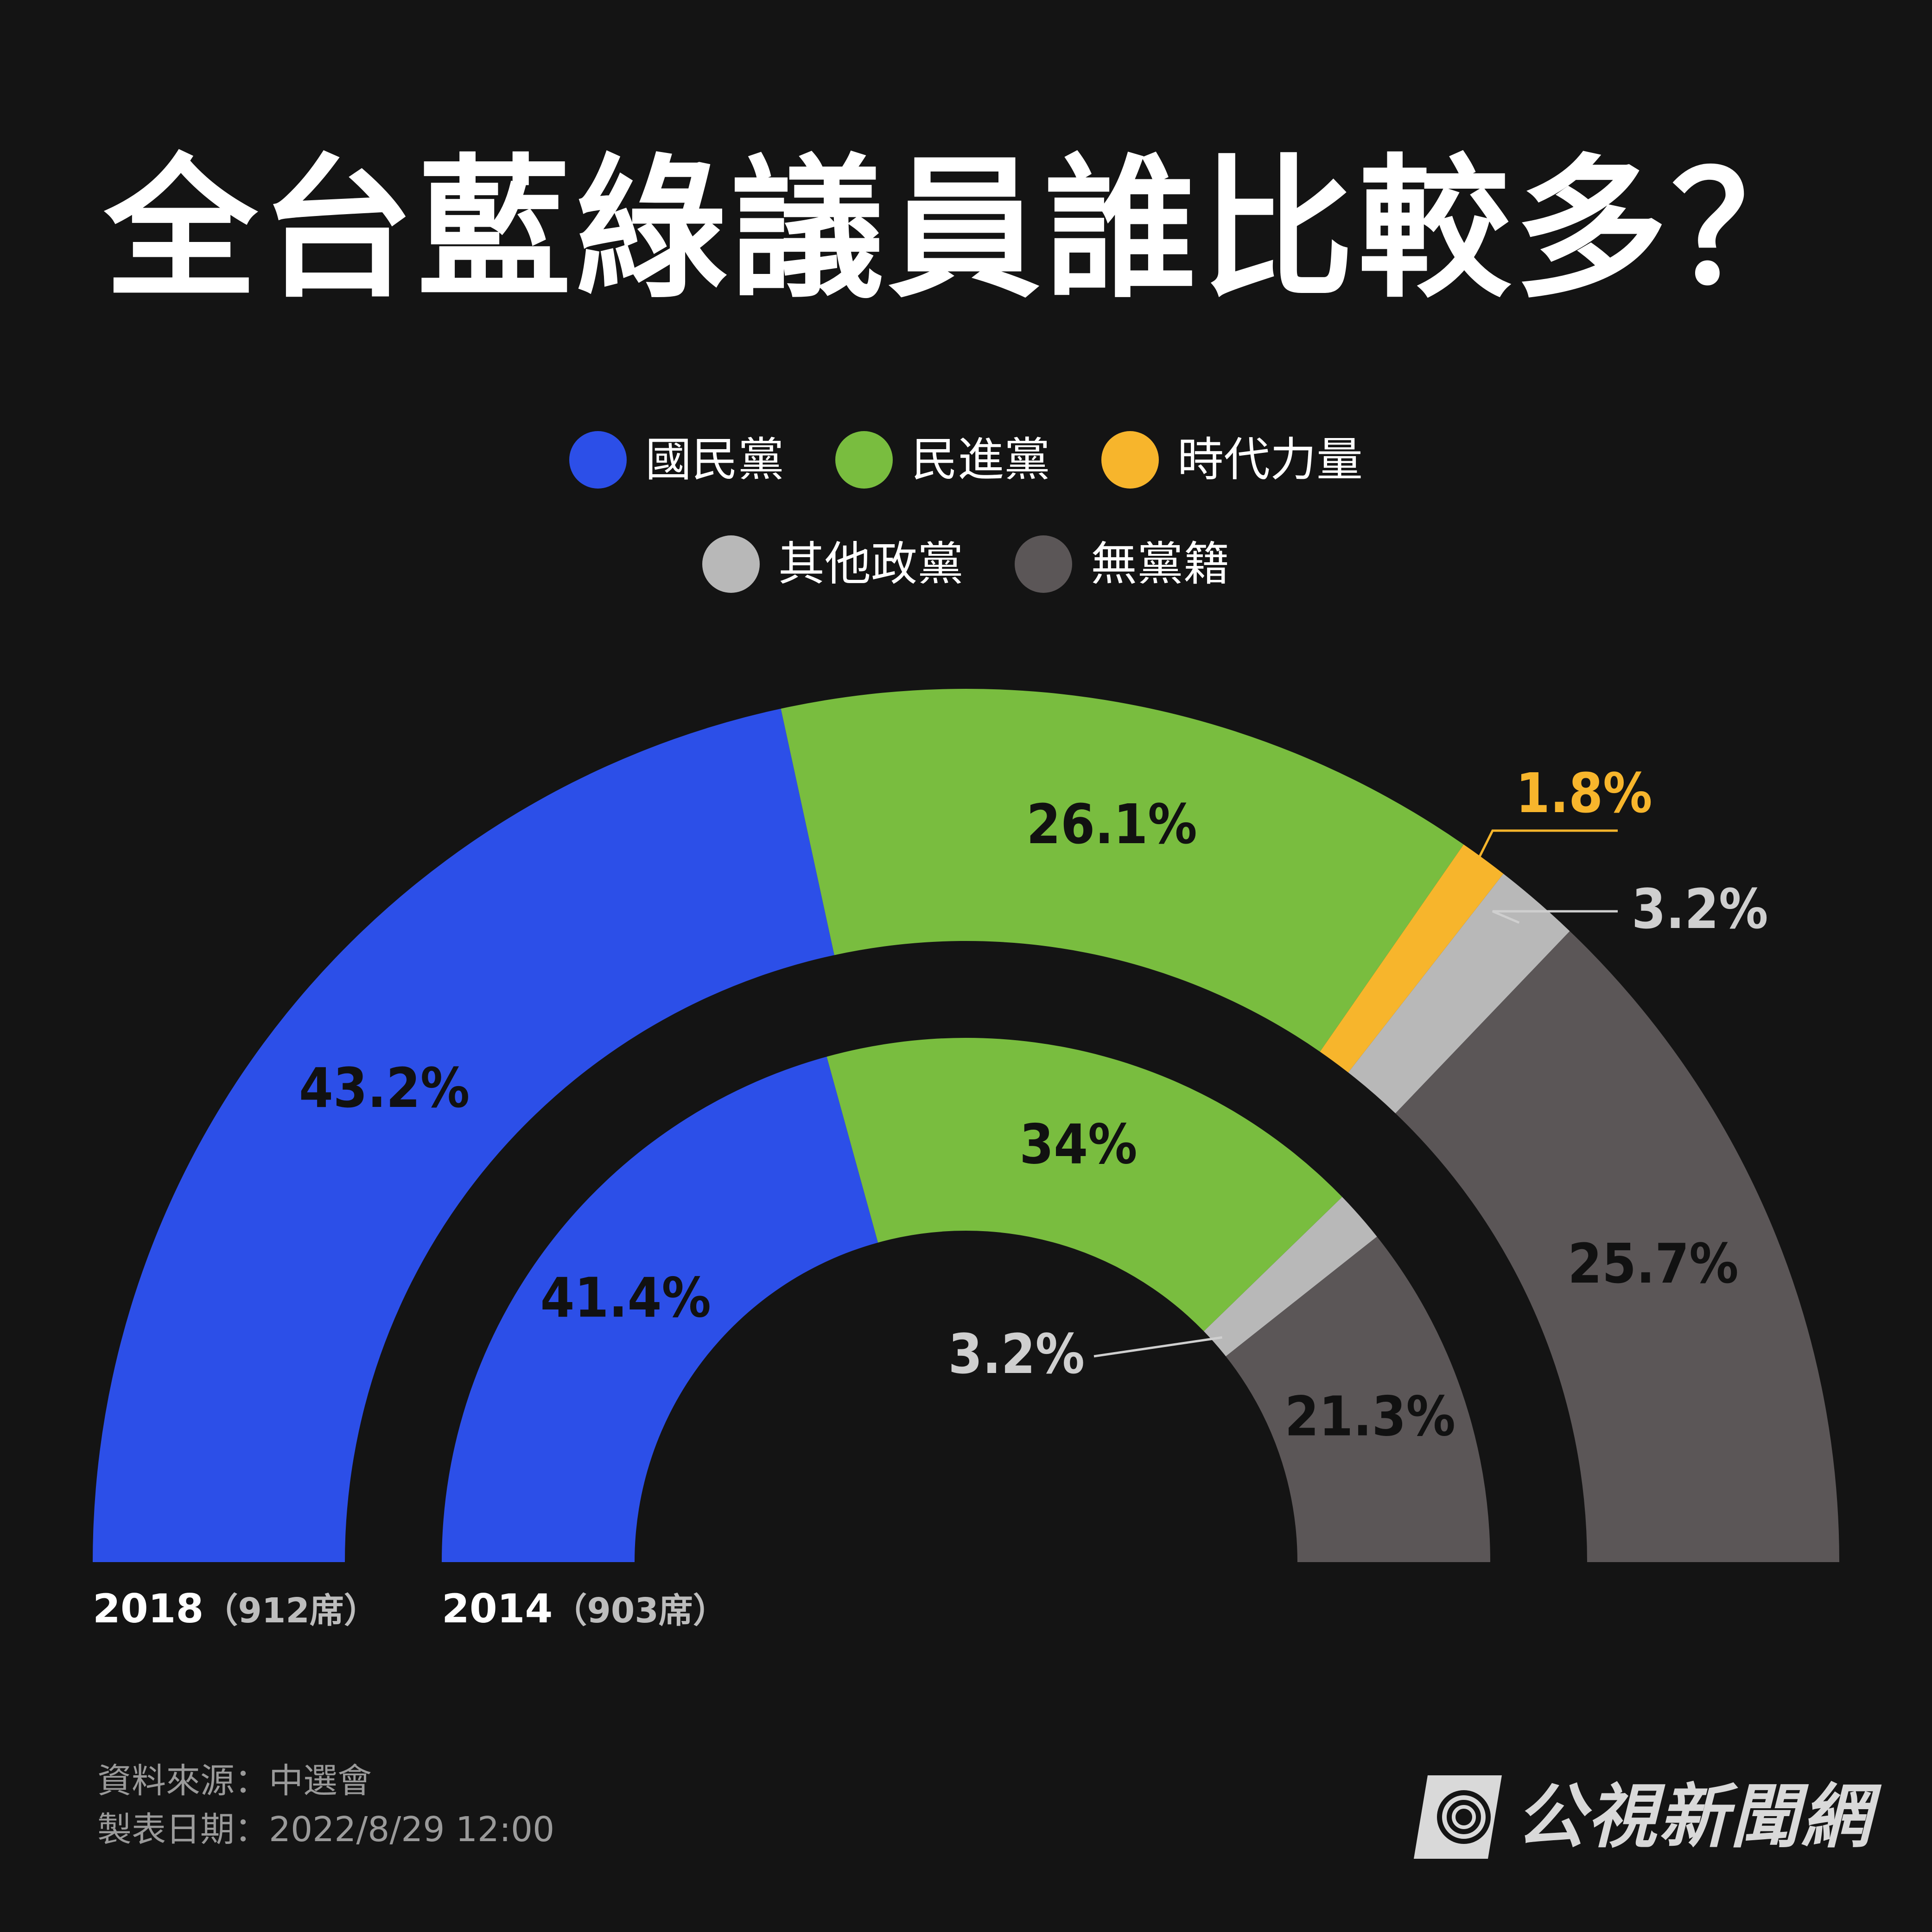  Describe the element at coordinates (871, 564) in the screenshot. I see `legend-label-other: 其他政黨` at that location.